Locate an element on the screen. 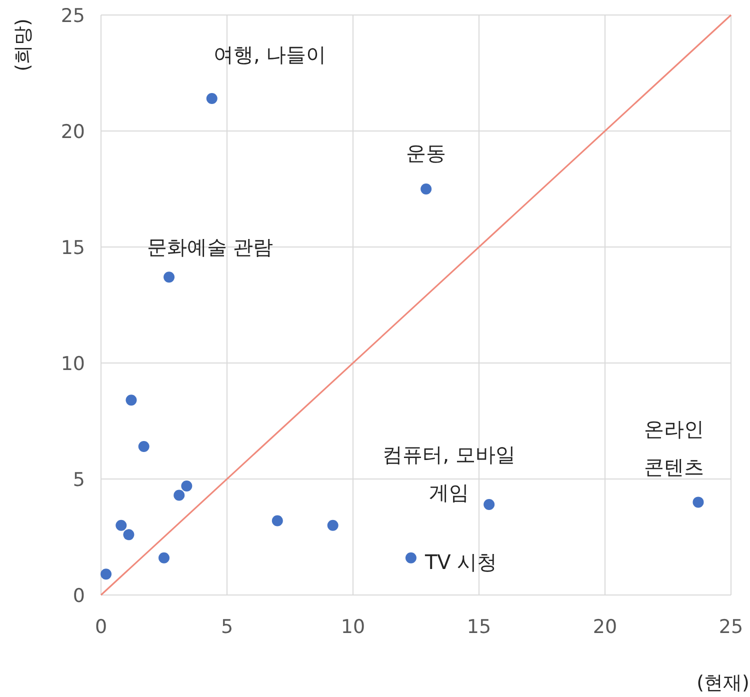 The image size is (750, 697). y-tick-label: 10 is located at coordinates (72, 364).